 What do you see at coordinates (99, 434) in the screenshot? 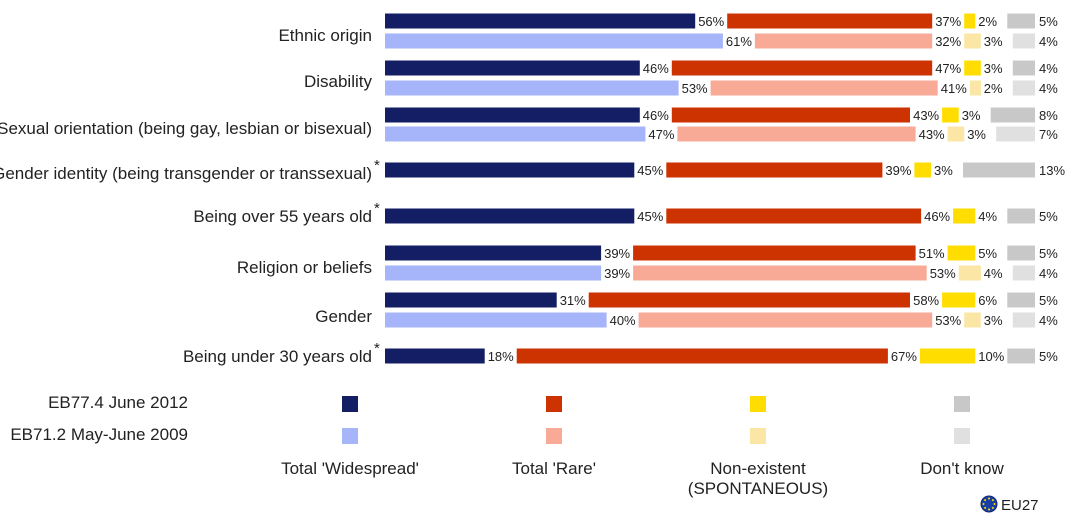
I see `legend-series-label: EB71.2 May-June 2009` at bounding box center [99, 434].